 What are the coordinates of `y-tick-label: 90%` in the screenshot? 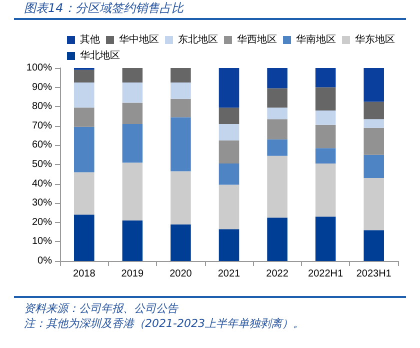 It's located at (42, 87).